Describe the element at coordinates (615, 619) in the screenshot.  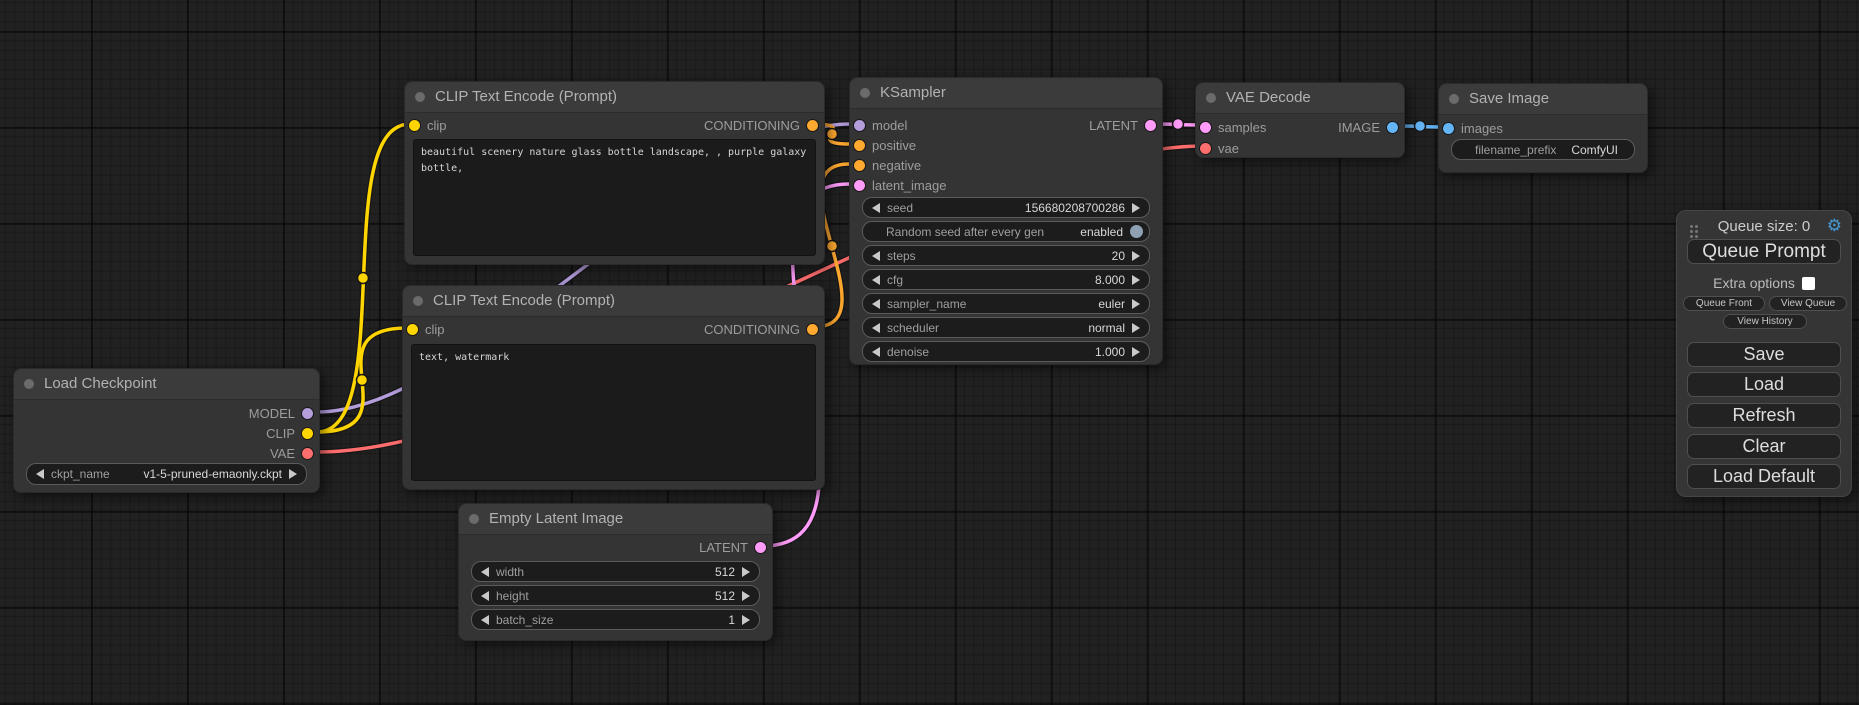
I see `batch-size-widget: batch_size 1` at that location.